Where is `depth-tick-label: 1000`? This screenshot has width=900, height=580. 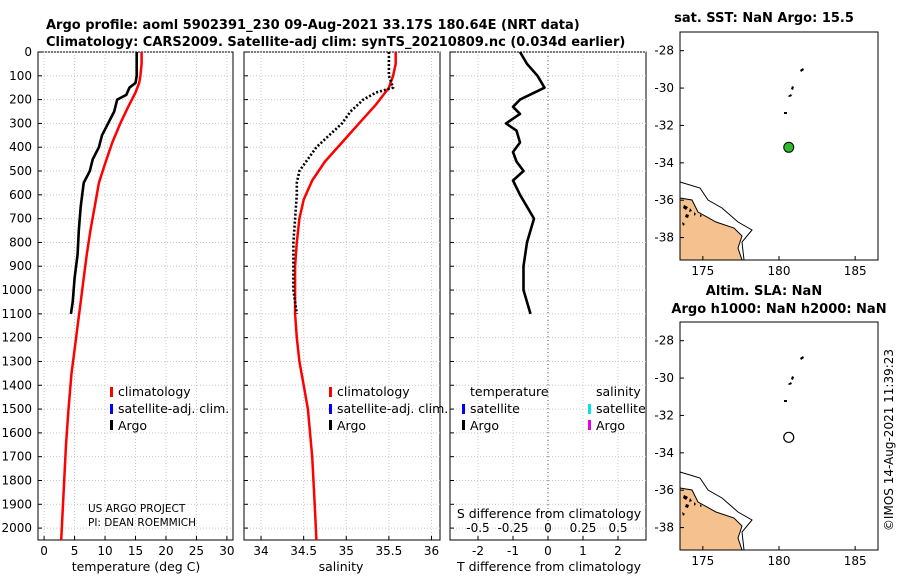 depth-tick-label: 1000 is located at coordinates (16, 290).